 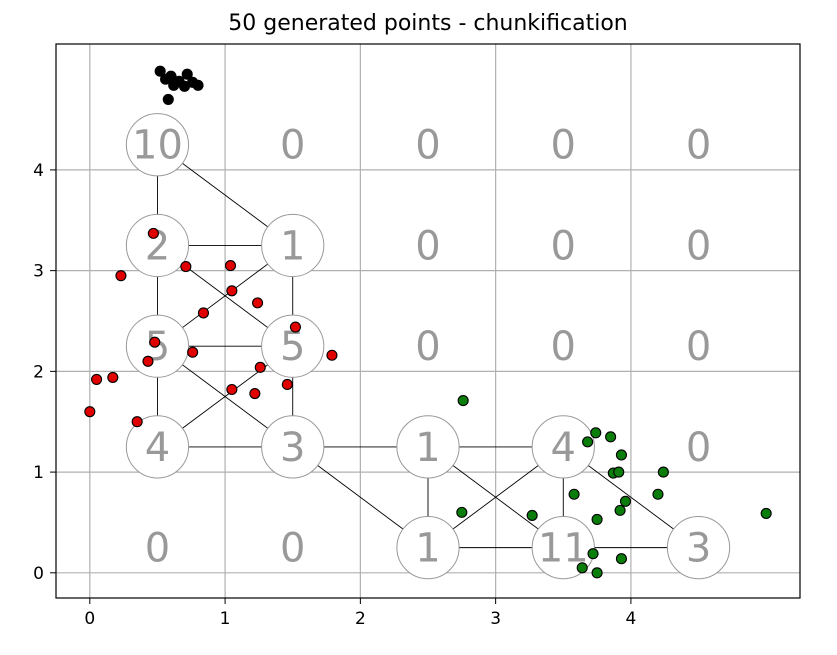 What do you see at coordinates (38, 171) in the screenshot?
I see `y-tick-label: 4` at bounding box center [38, 171].